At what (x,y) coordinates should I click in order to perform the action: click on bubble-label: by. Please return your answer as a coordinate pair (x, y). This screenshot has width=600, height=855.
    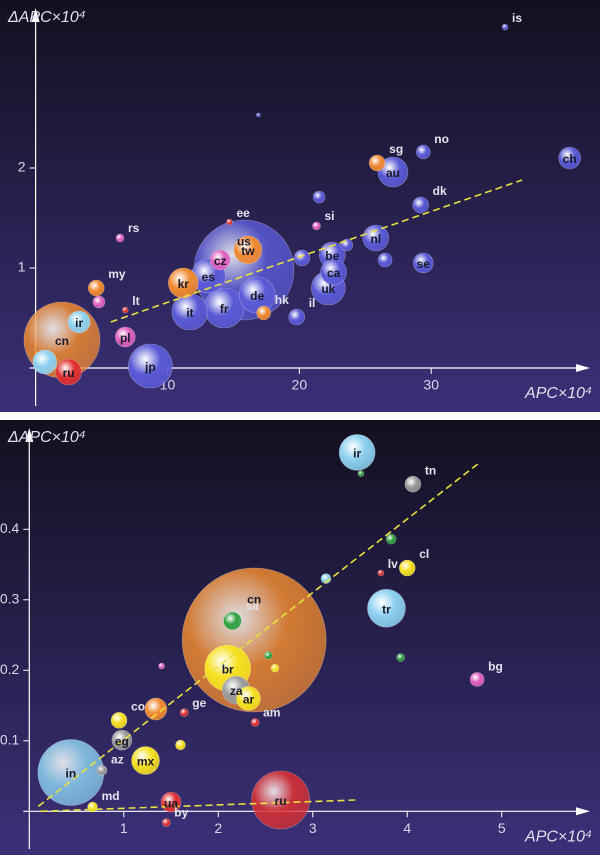
    Looking at the image, I should click on (181, 813).